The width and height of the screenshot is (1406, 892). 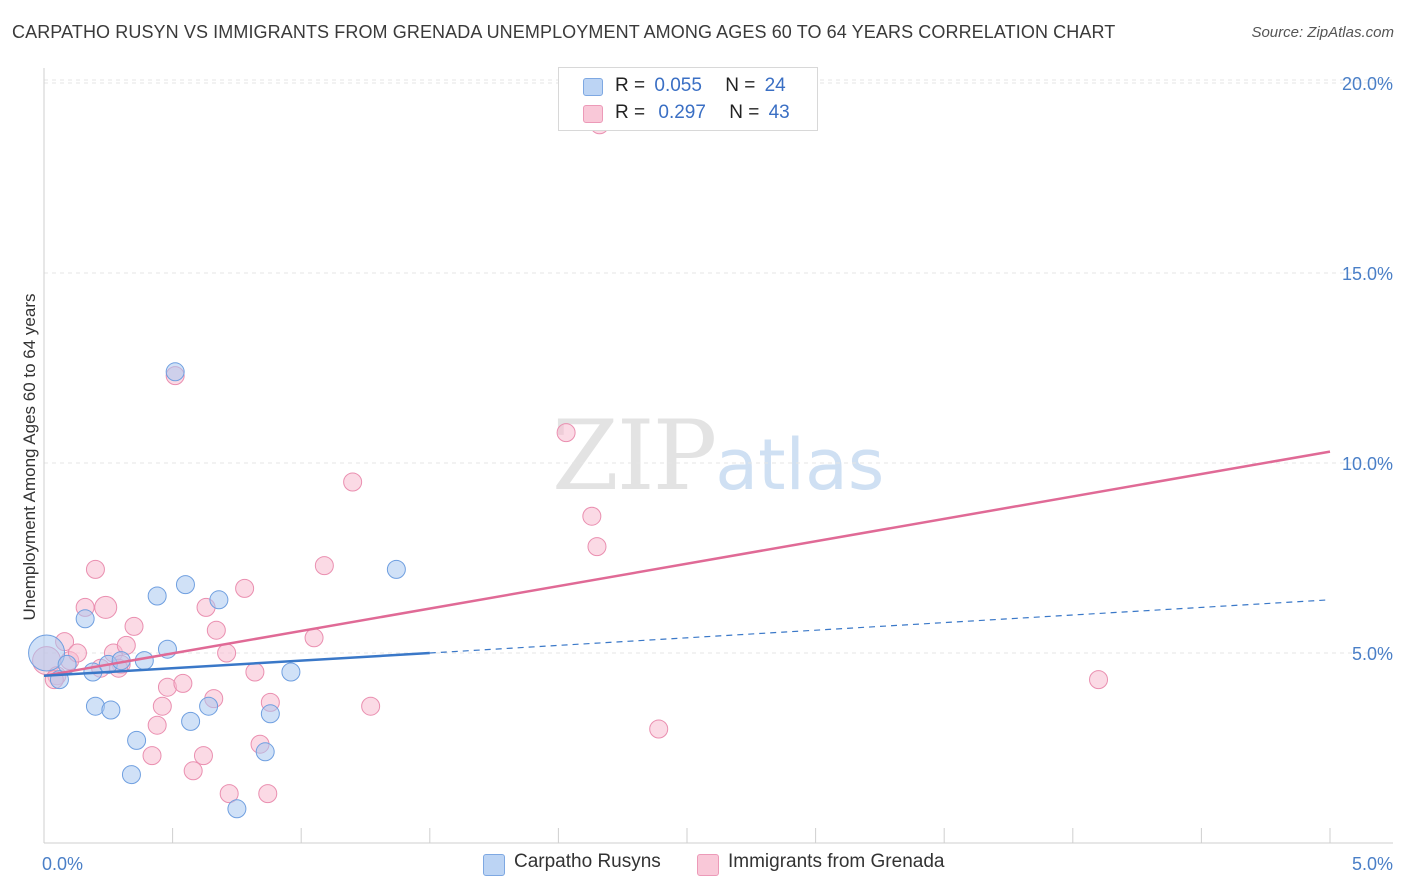 What do you see at coordinates (708, 865) in the screenshot?
I see `legend-swatch-grenada` at bounding box center [708, 865].